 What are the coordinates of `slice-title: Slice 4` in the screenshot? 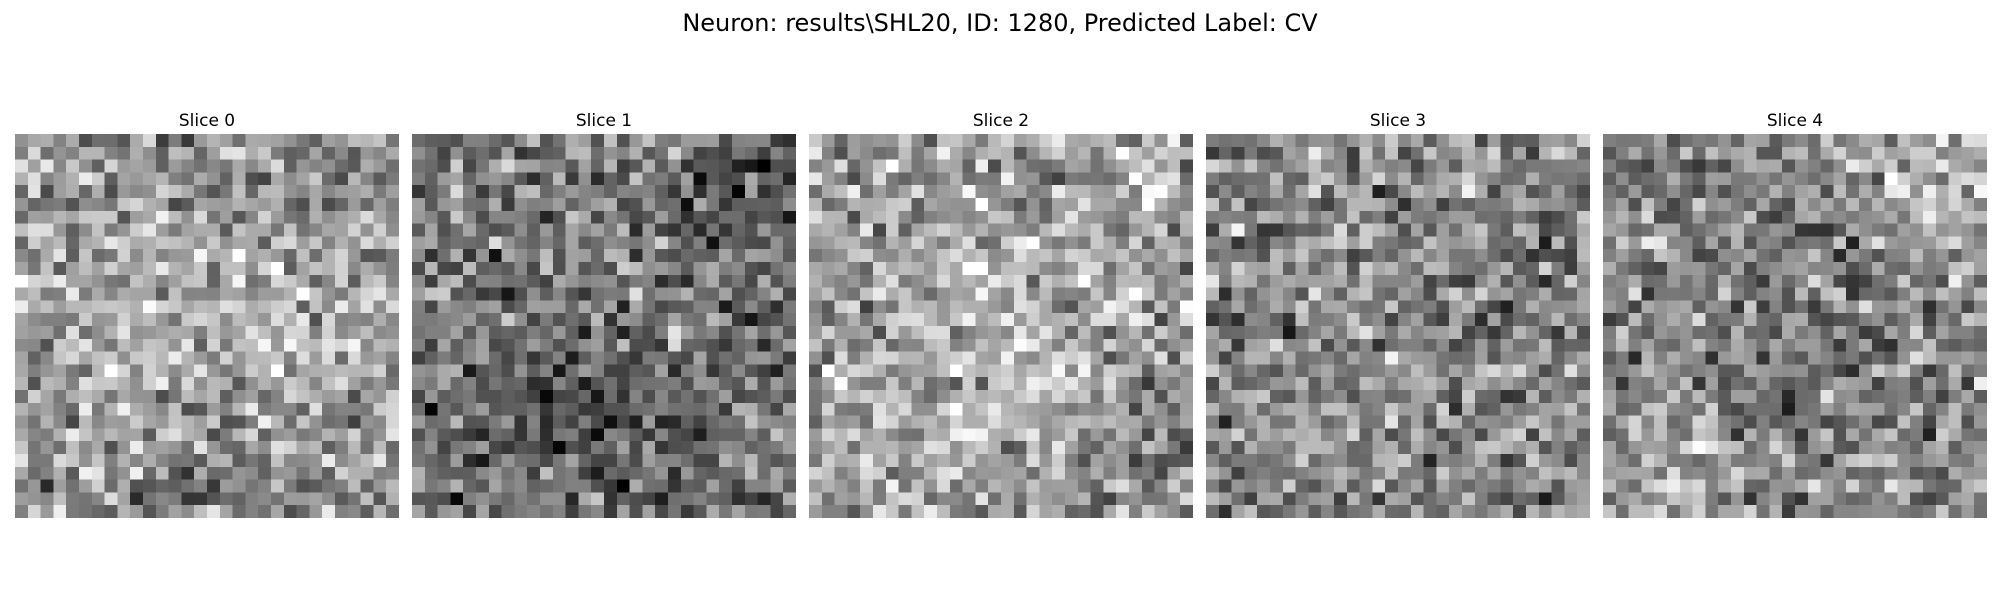 It's located at (1795, 121).